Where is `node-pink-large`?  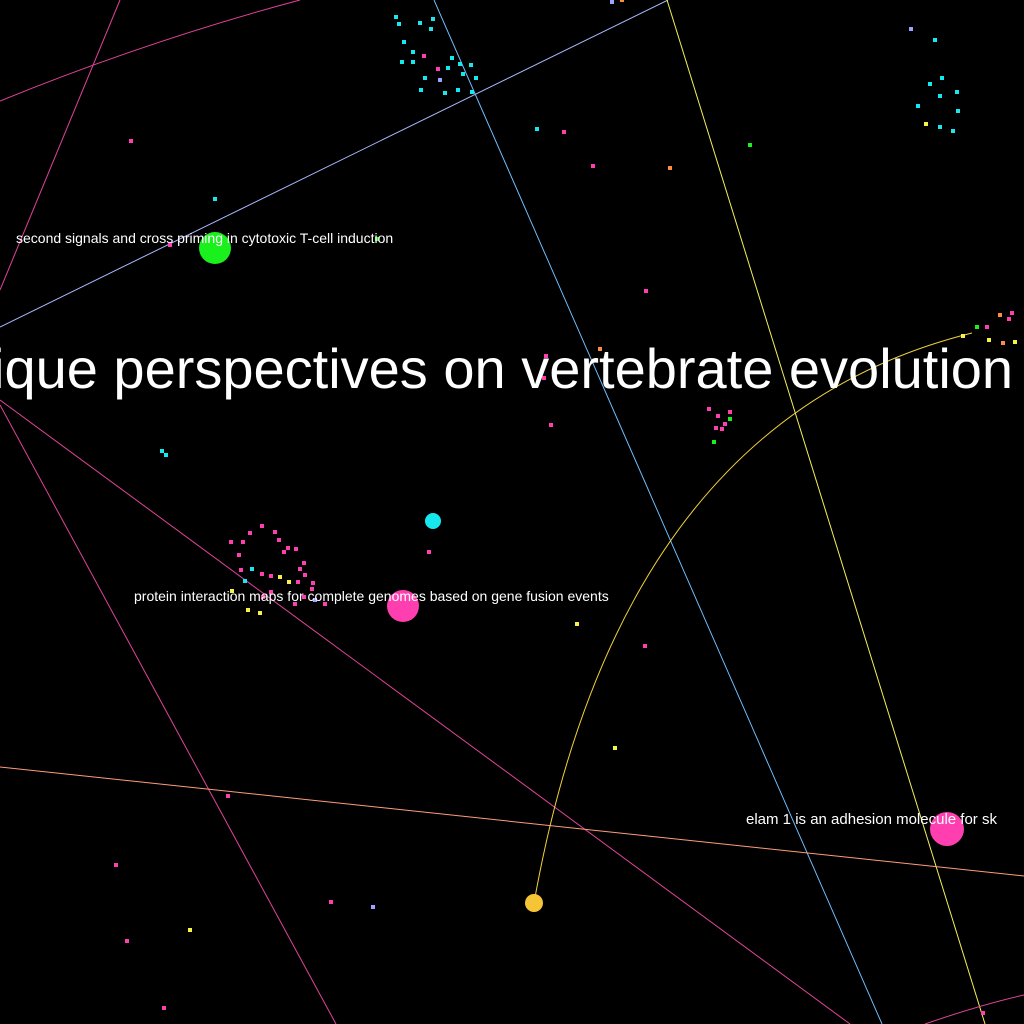 node-pink-large is located at coordinates (403, 606).